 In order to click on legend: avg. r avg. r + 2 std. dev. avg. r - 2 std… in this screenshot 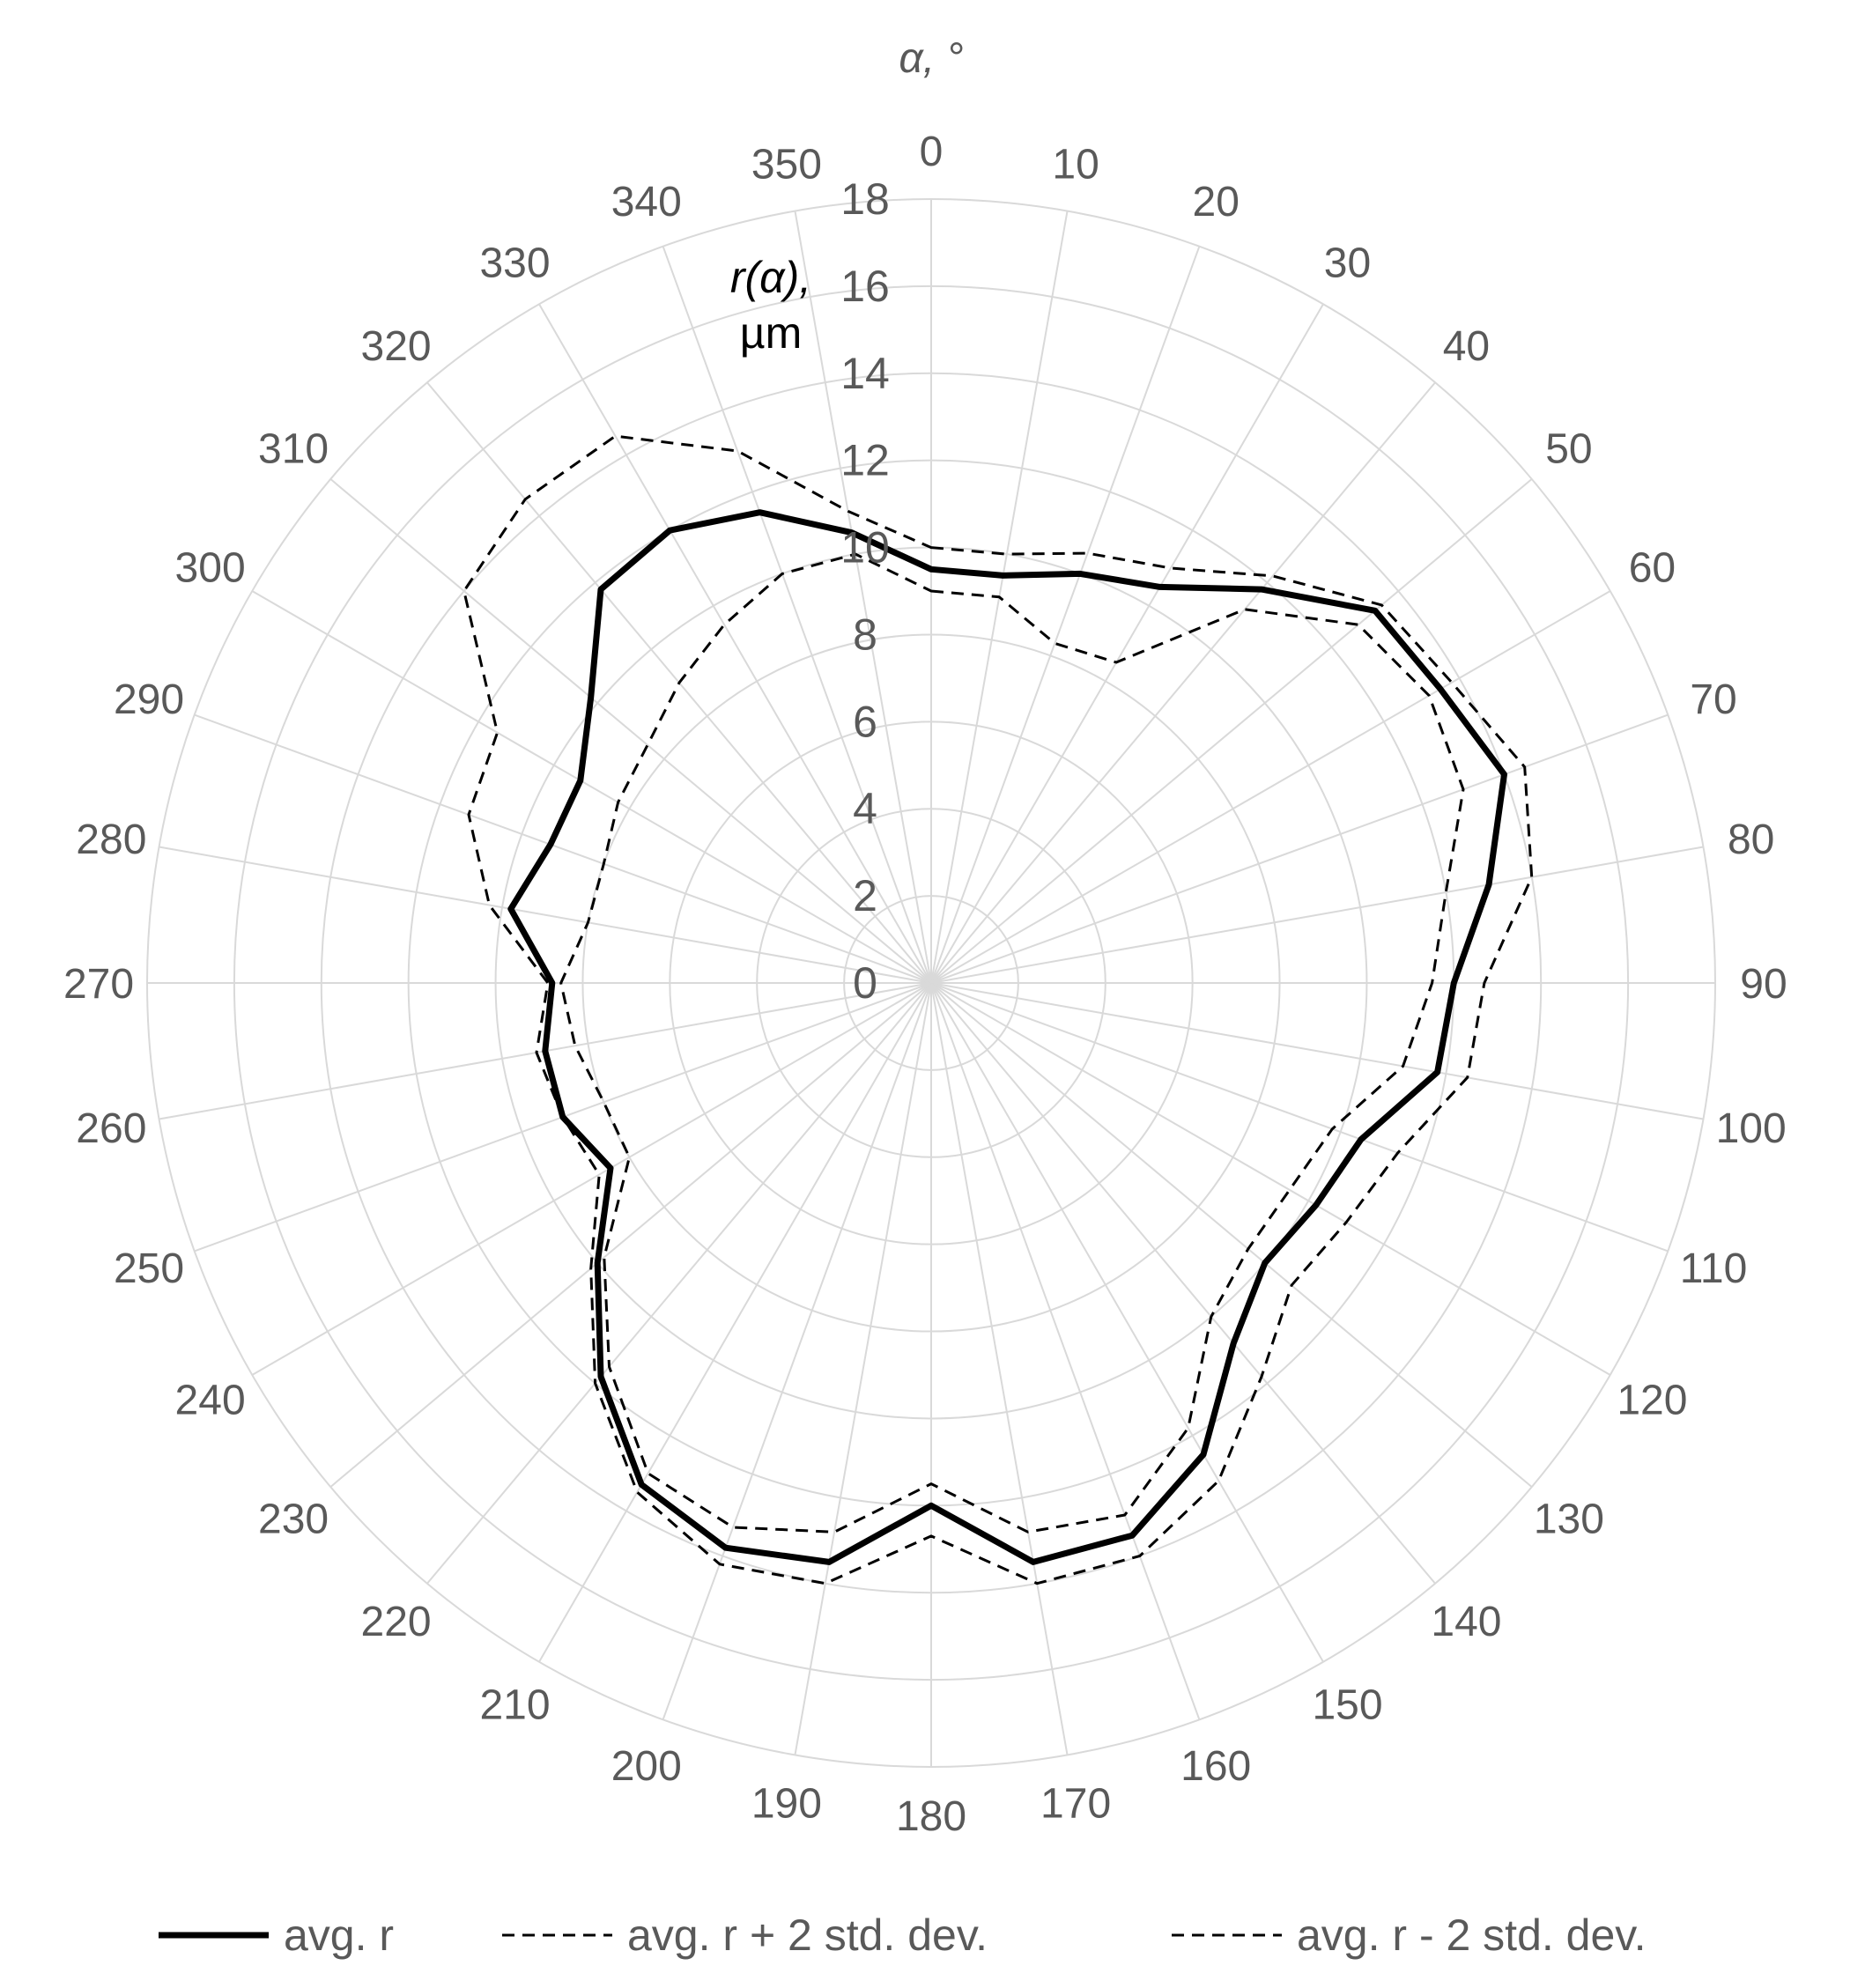, I will do `click(902, 1935)`.